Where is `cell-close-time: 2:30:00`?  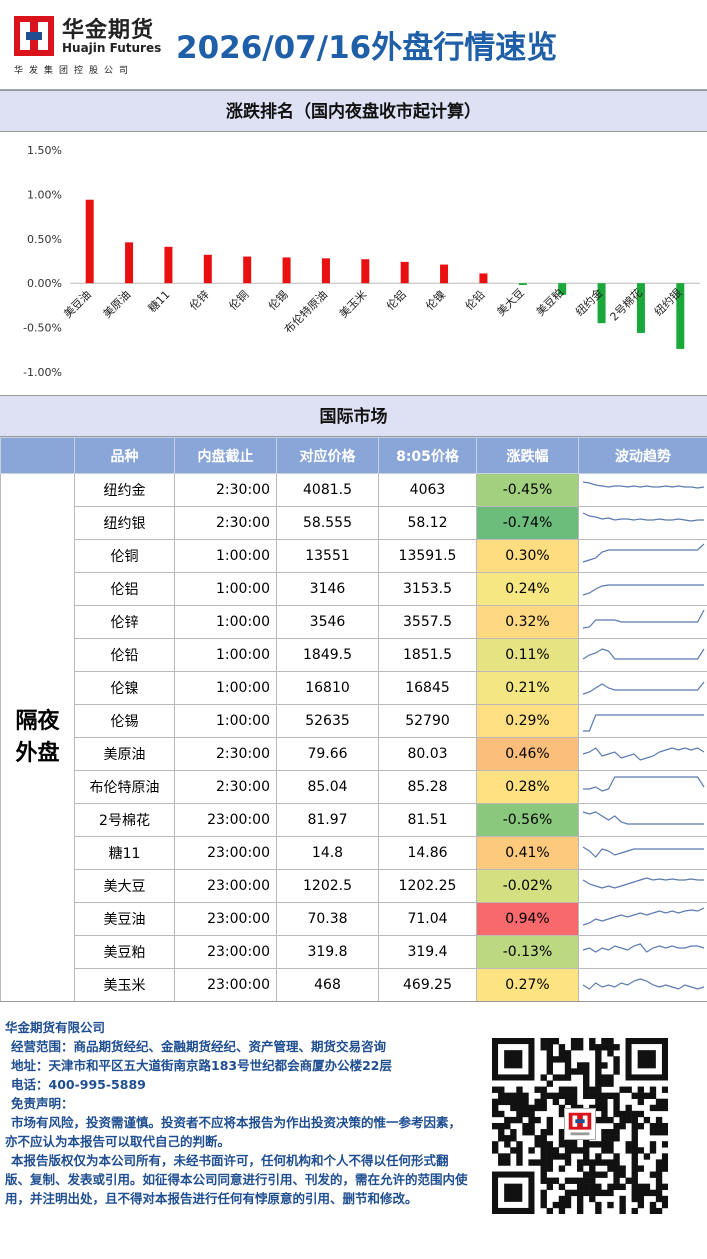 cell-close-time: 2:30:00 is located at coordinates (225, 523).